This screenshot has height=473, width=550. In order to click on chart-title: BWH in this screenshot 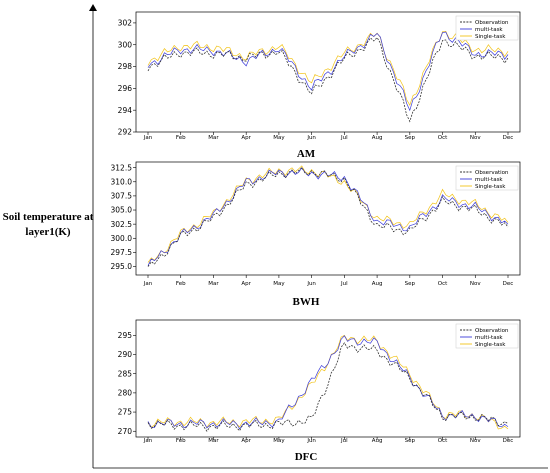, I will do `click(306, 302)`.